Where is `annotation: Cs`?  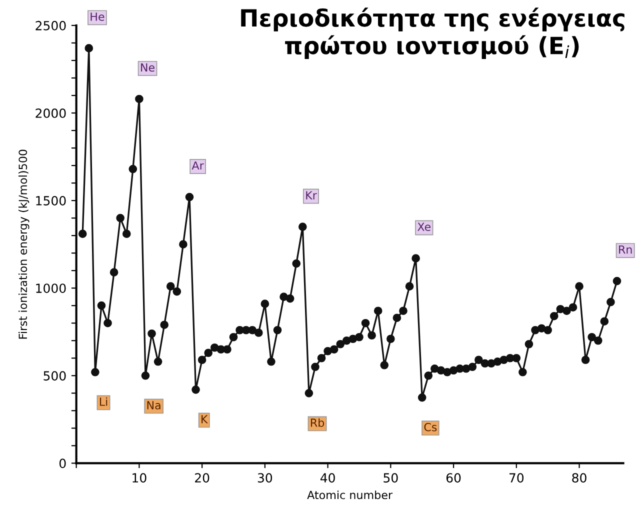
annotation: Cs is located at coordinates (430, 427).